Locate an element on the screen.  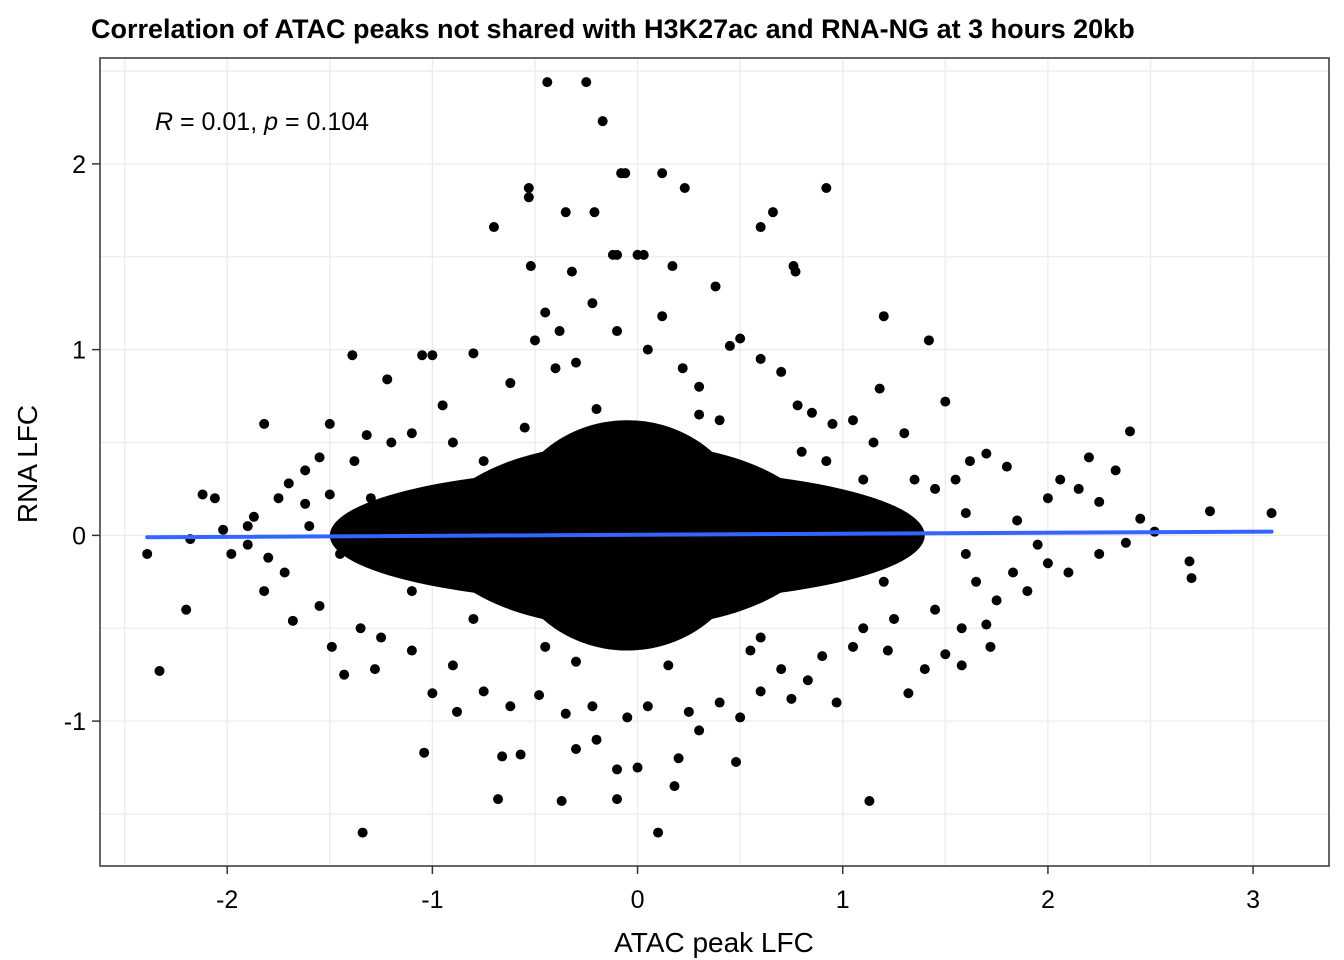
x-tick-label: 0 is located at coordinates (638, 900).